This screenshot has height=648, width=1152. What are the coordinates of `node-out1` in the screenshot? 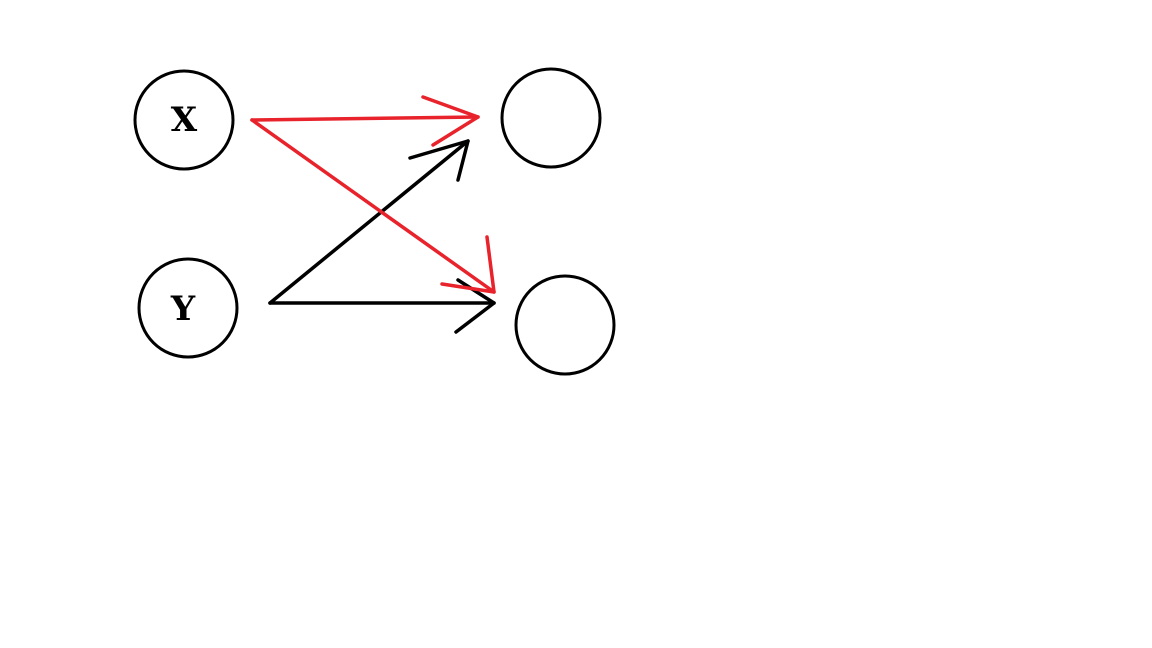 It's located at (551, 118).